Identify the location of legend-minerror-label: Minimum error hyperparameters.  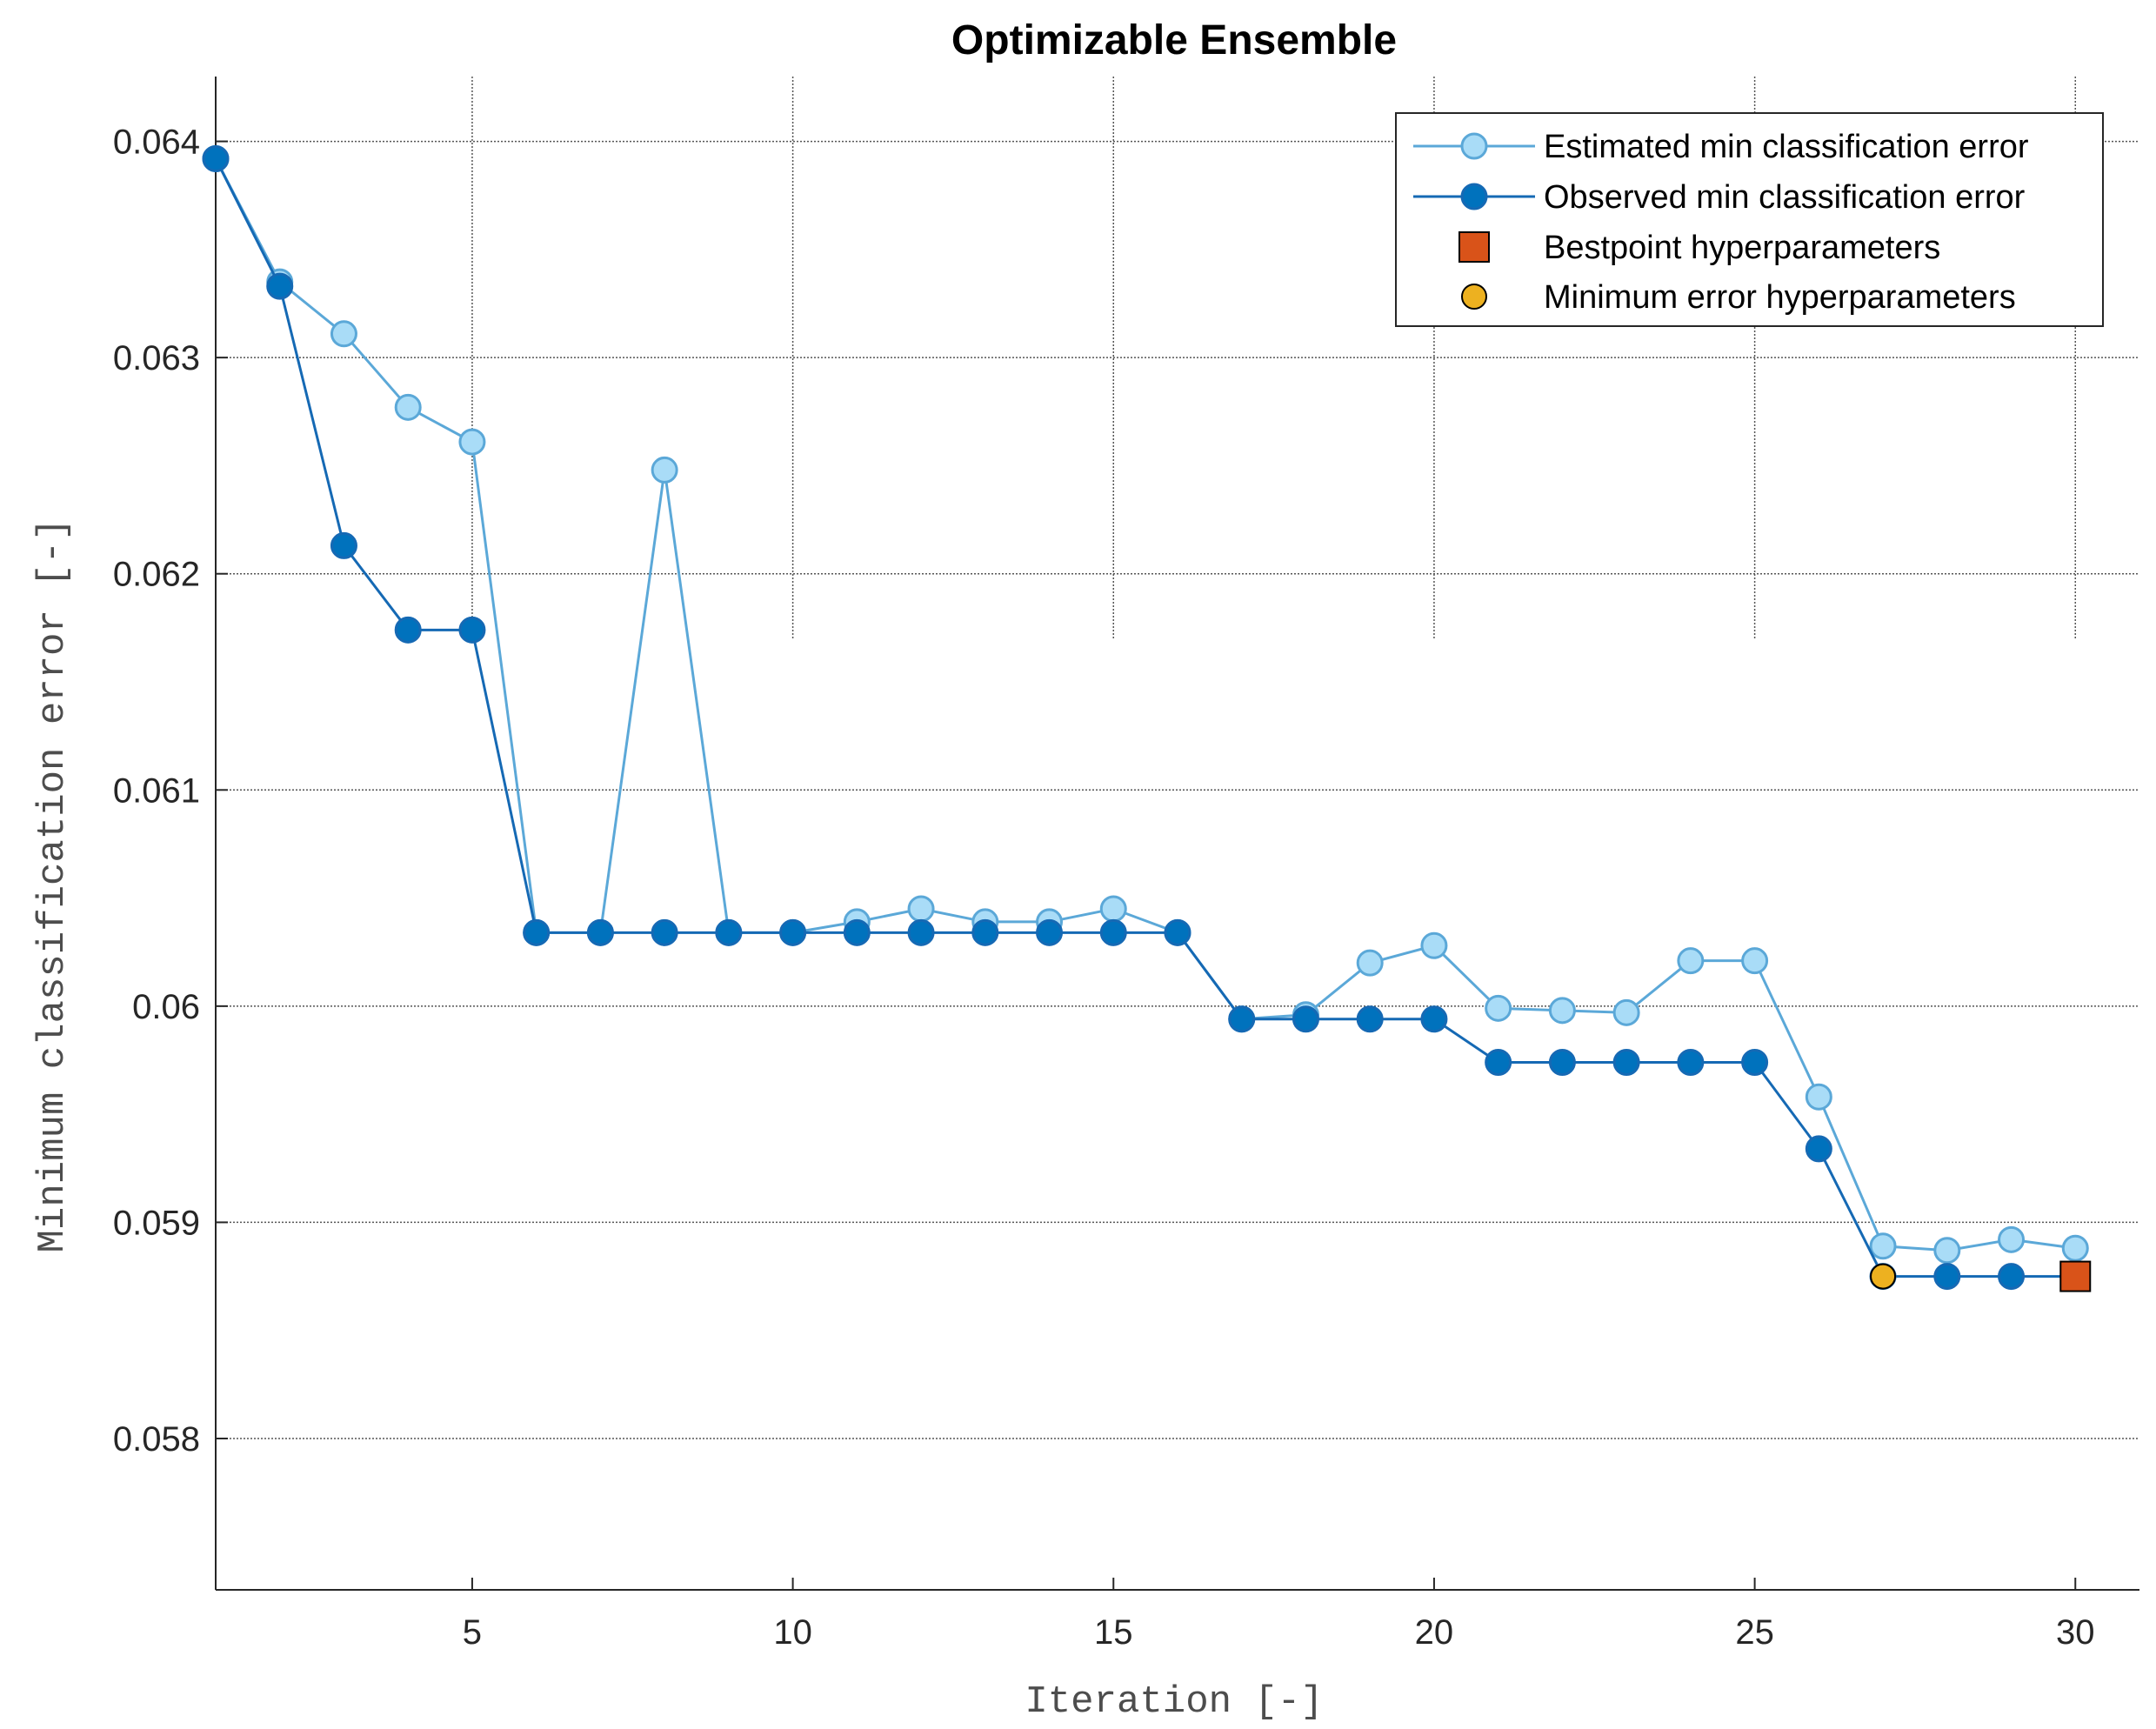
(1780, 297).